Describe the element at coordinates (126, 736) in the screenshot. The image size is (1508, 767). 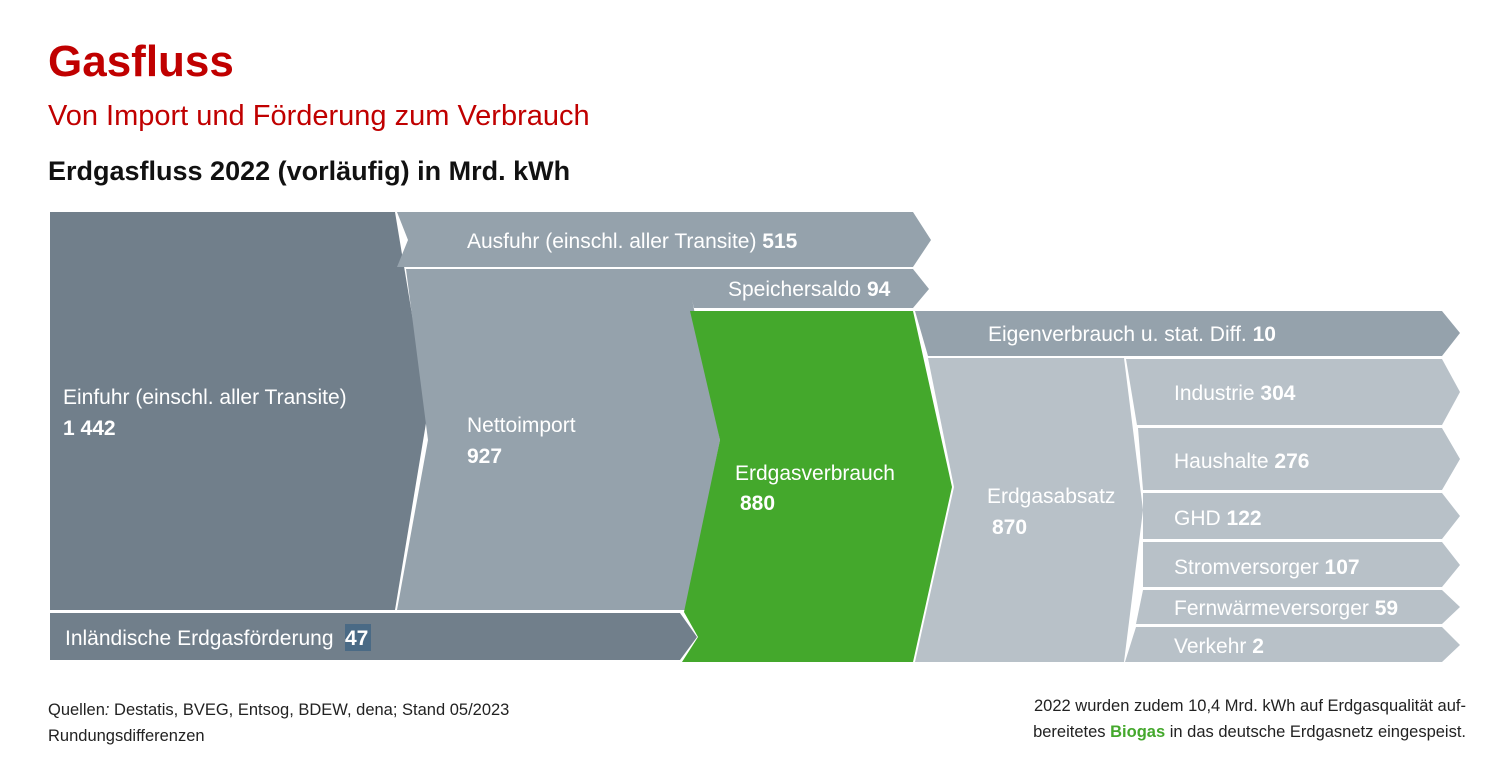
I see `rounding-note: Rundungsdifferenzen` at that location.